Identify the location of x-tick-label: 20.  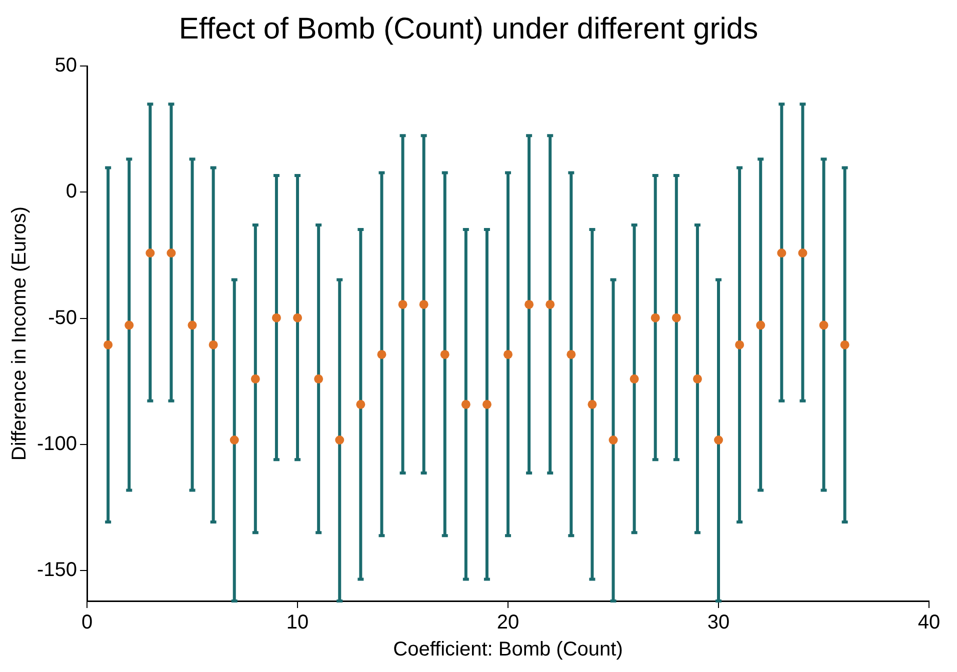
(508, 623).